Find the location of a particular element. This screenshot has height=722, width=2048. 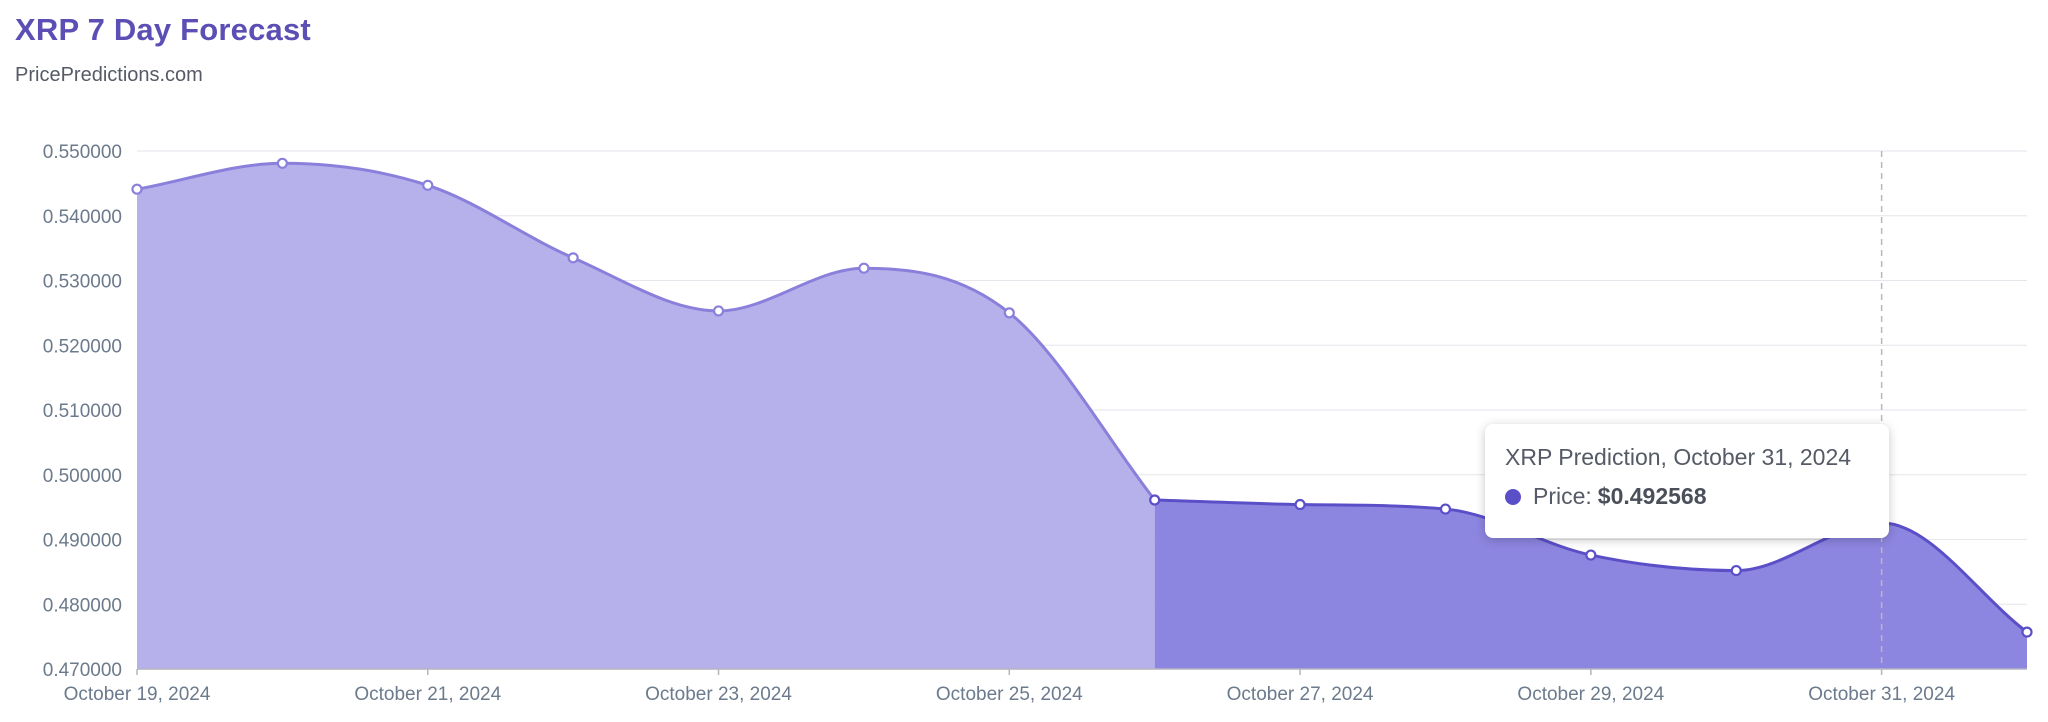

y-tick-label: 0.540000 is located at coordinates (82, 217).